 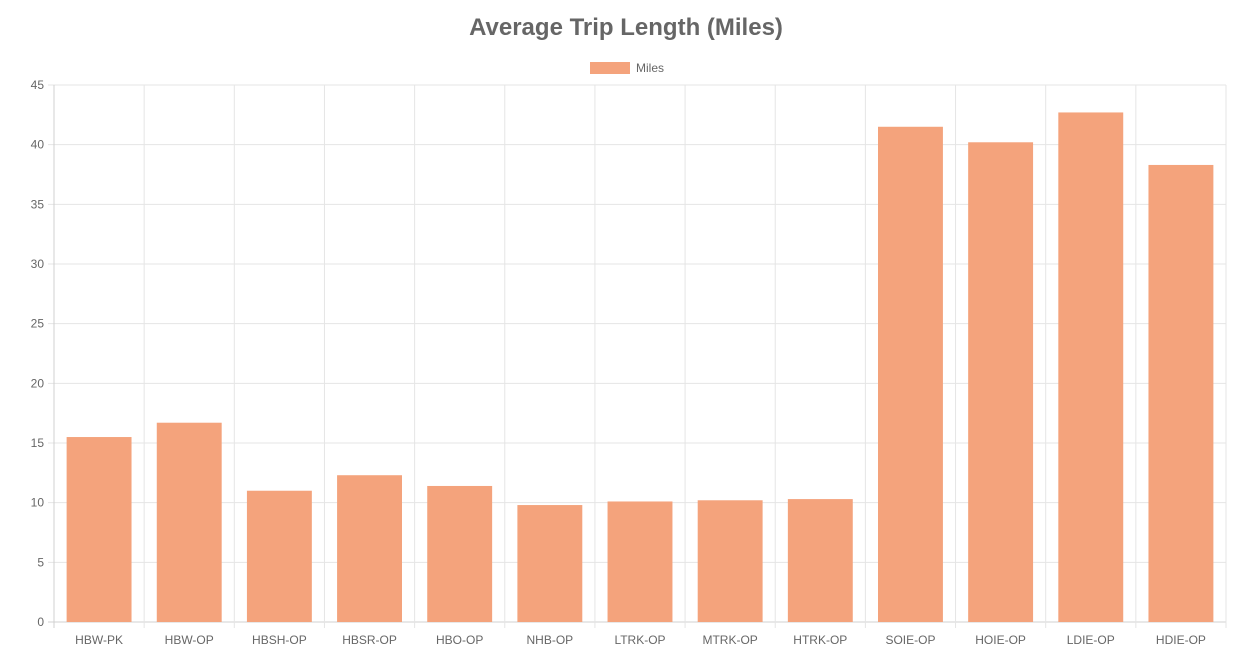 I want to click on y-tick-label: 15, so click(x=38, y=443).